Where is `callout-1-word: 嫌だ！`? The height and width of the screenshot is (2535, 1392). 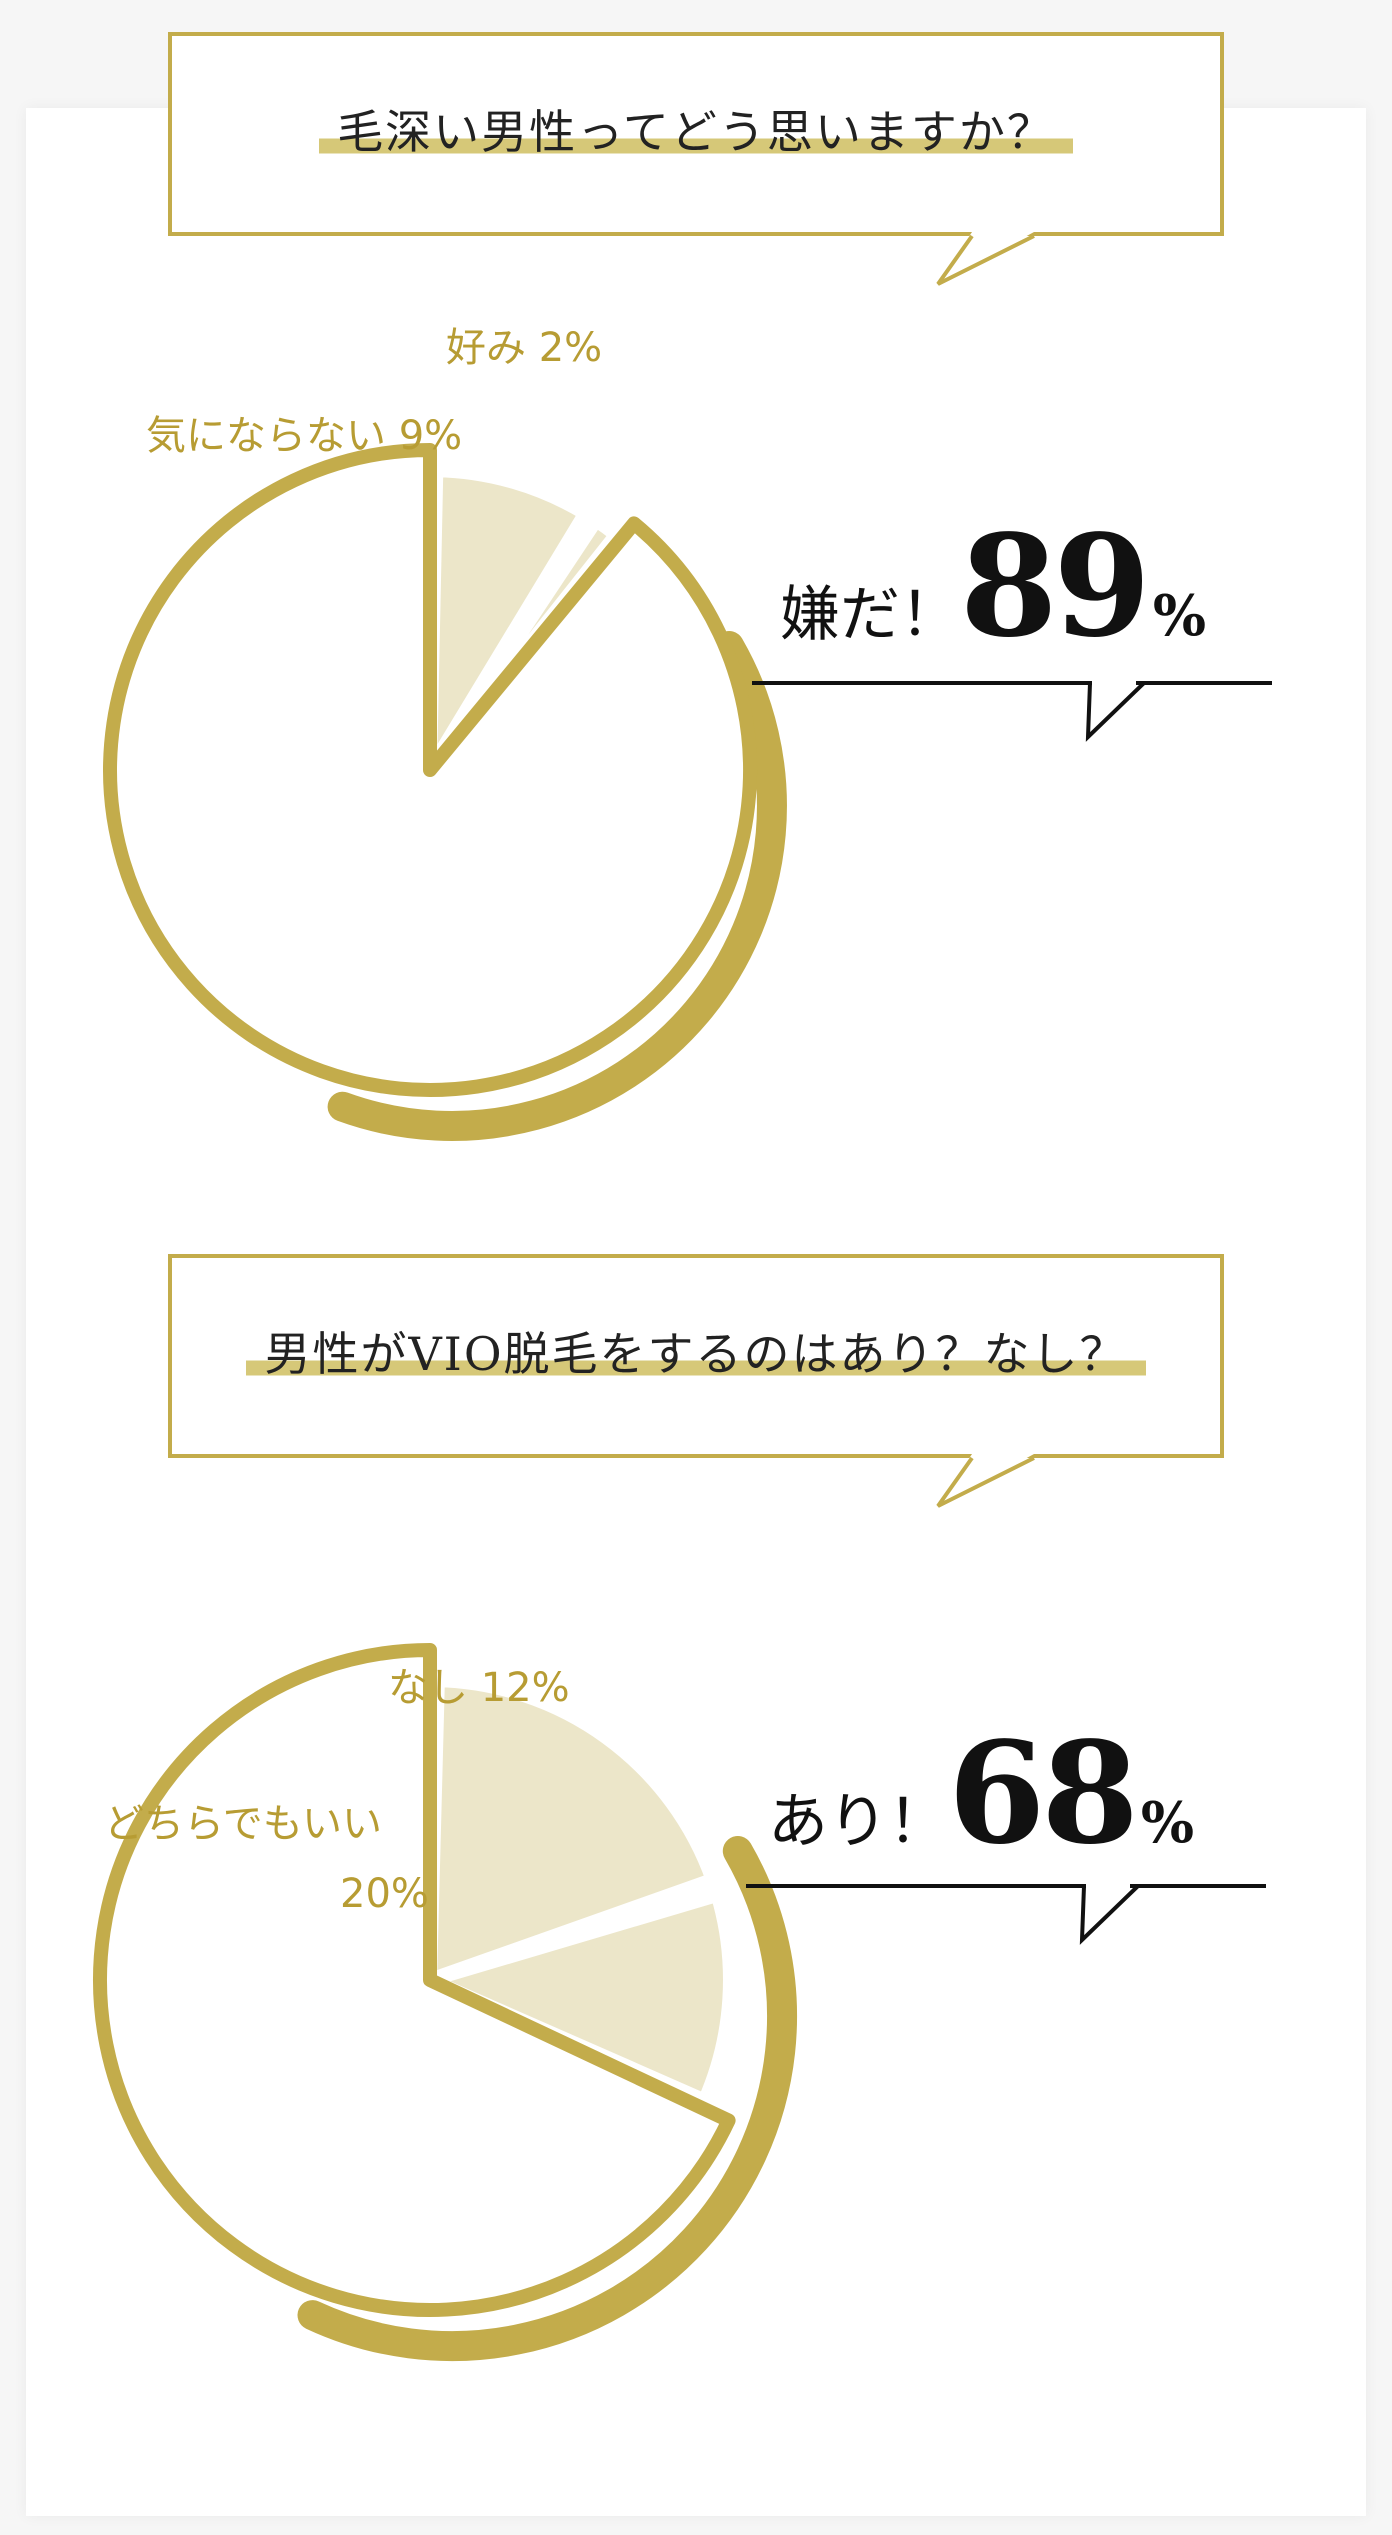 callout-1-word: 嫌だ！ is located at coordinates (870, 615).